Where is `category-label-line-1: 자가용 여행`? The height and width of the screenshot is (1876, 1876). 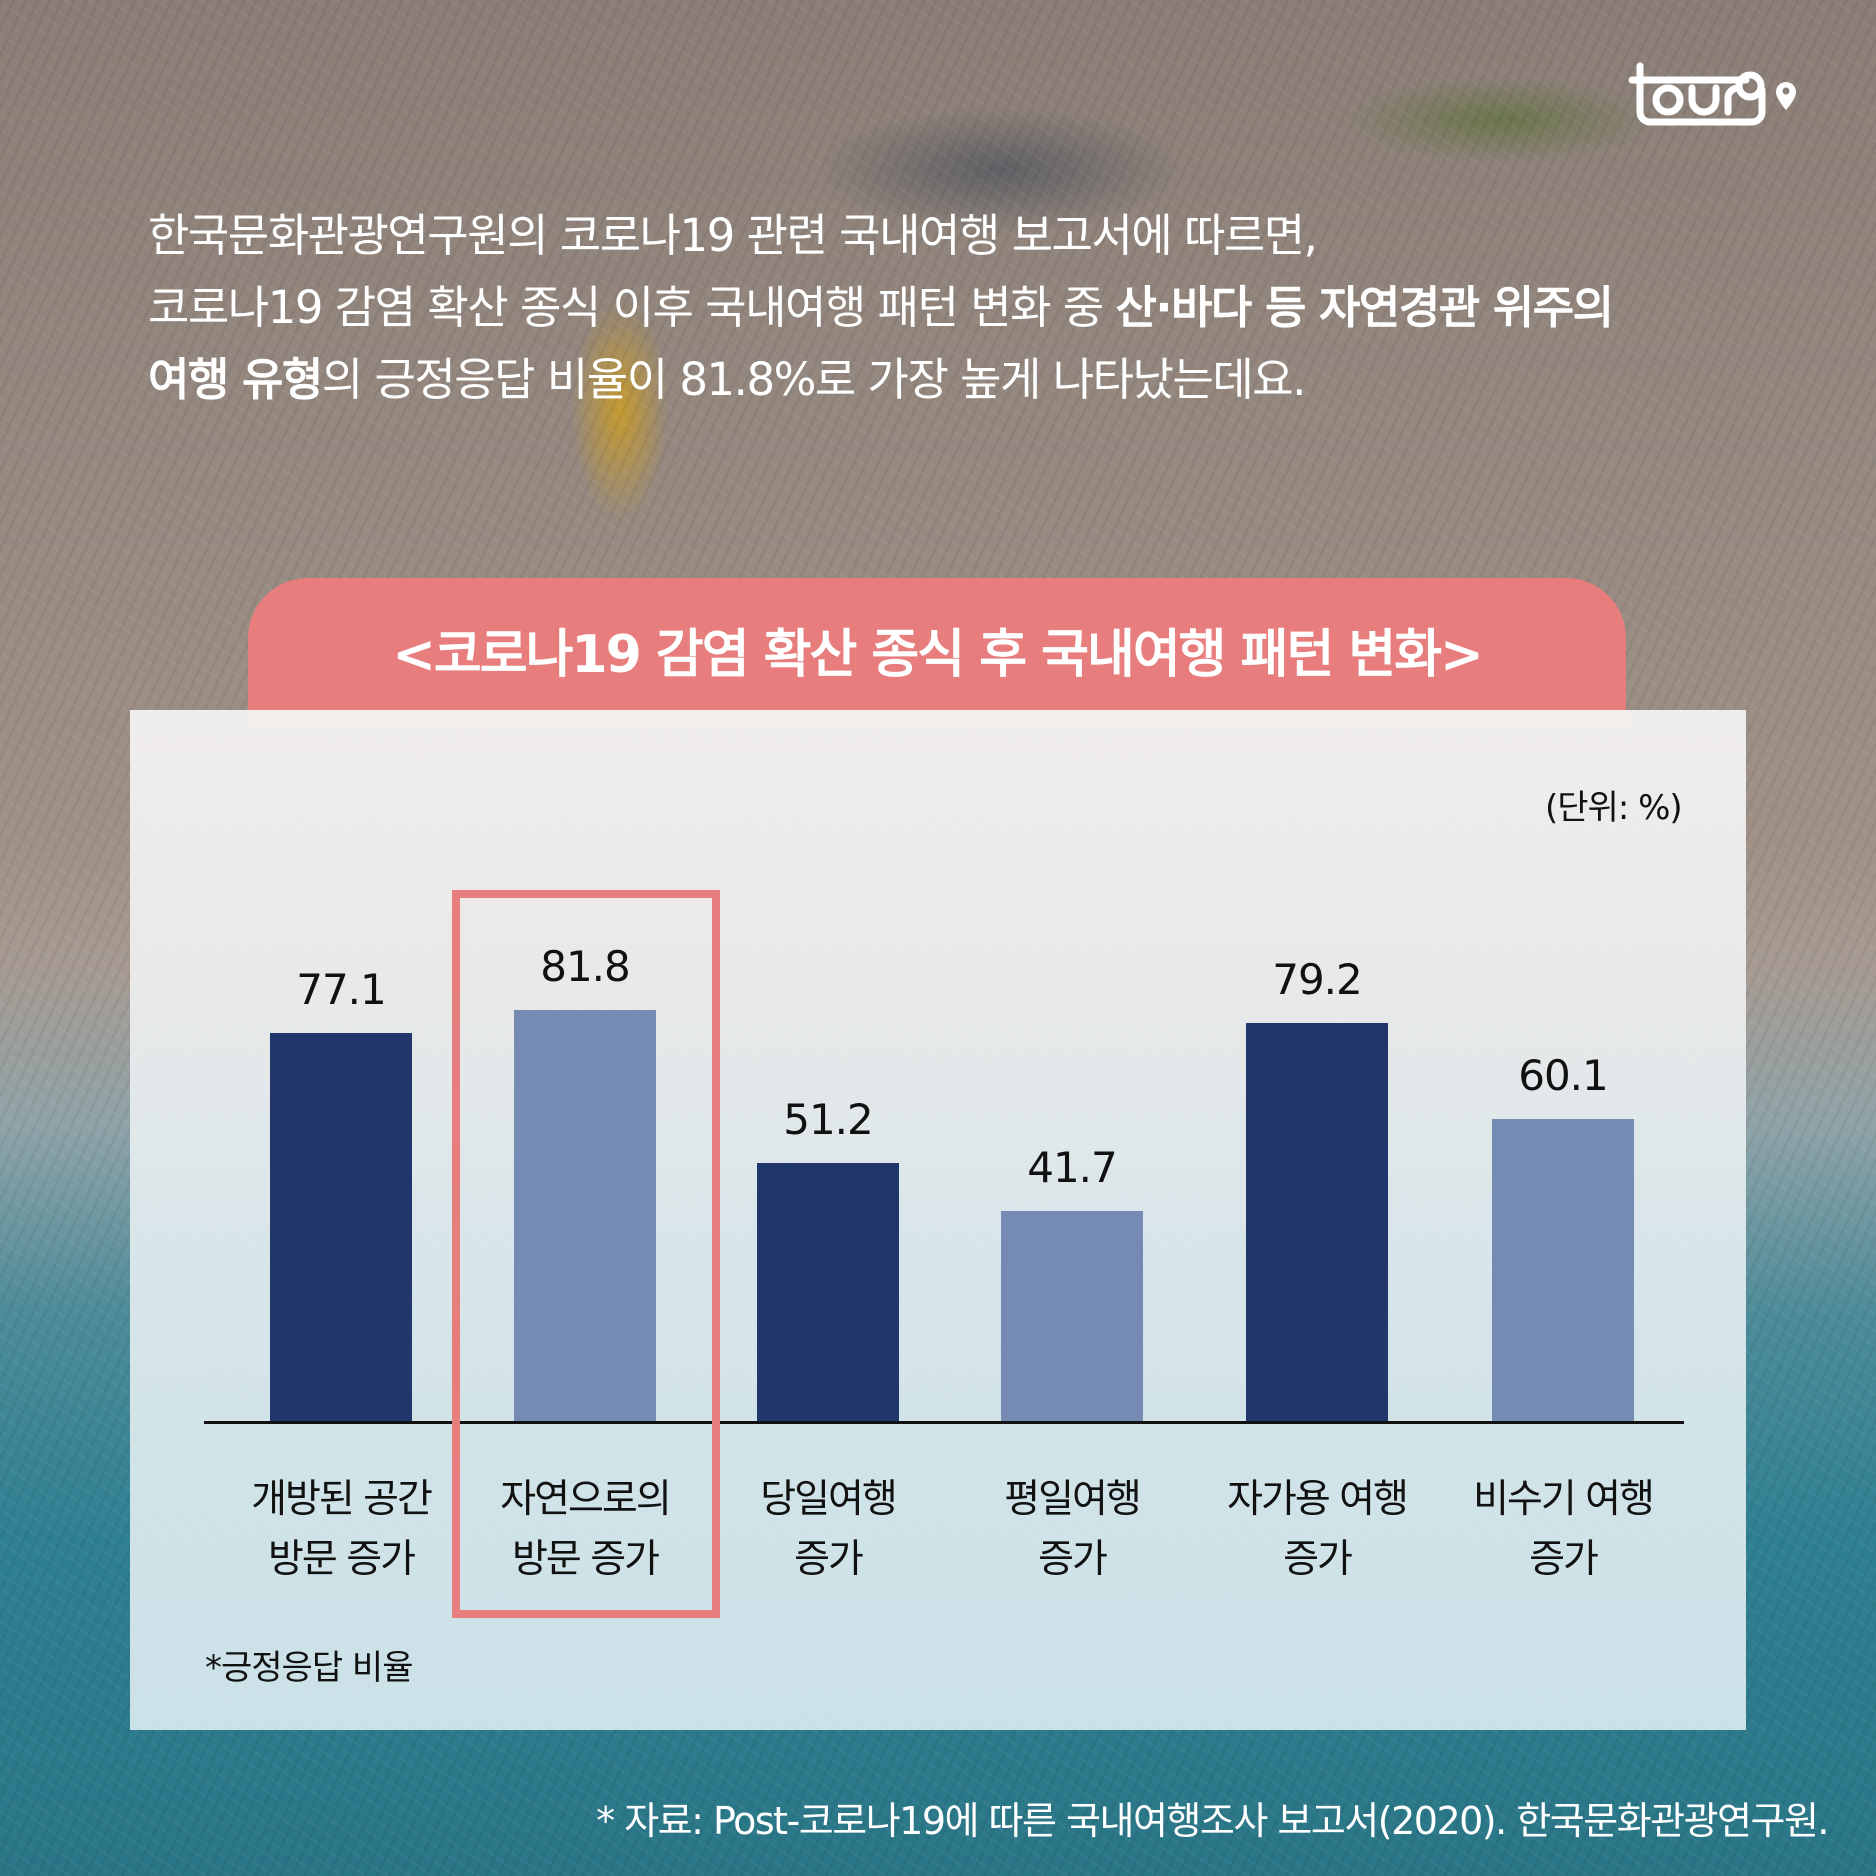 category-label-line-1: 자가용 여행 is located at coordinates (1318, 1499).